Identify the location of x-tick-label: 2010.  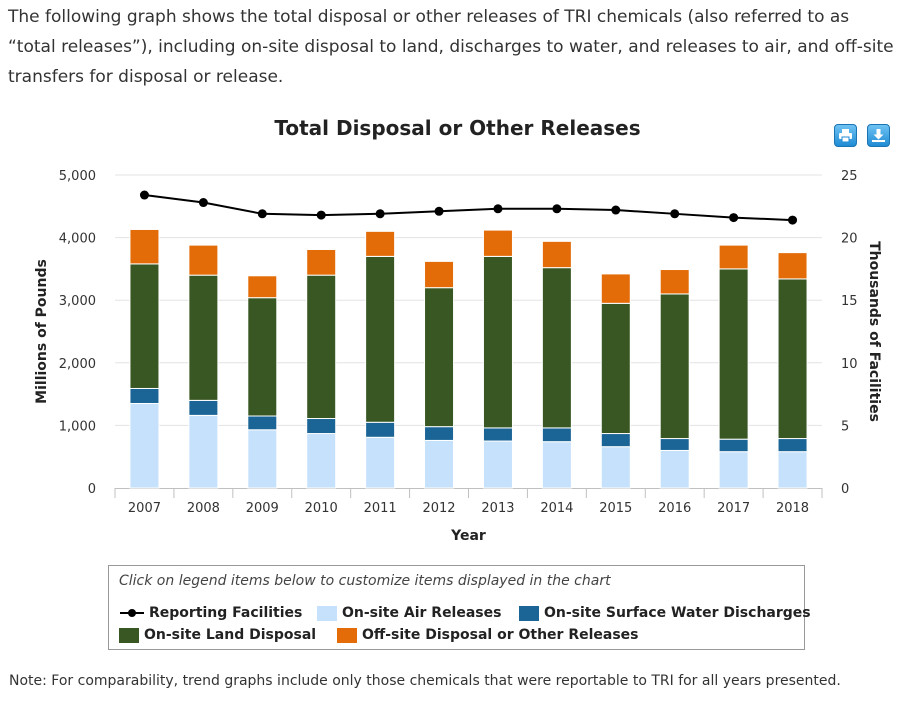
(321, 508).